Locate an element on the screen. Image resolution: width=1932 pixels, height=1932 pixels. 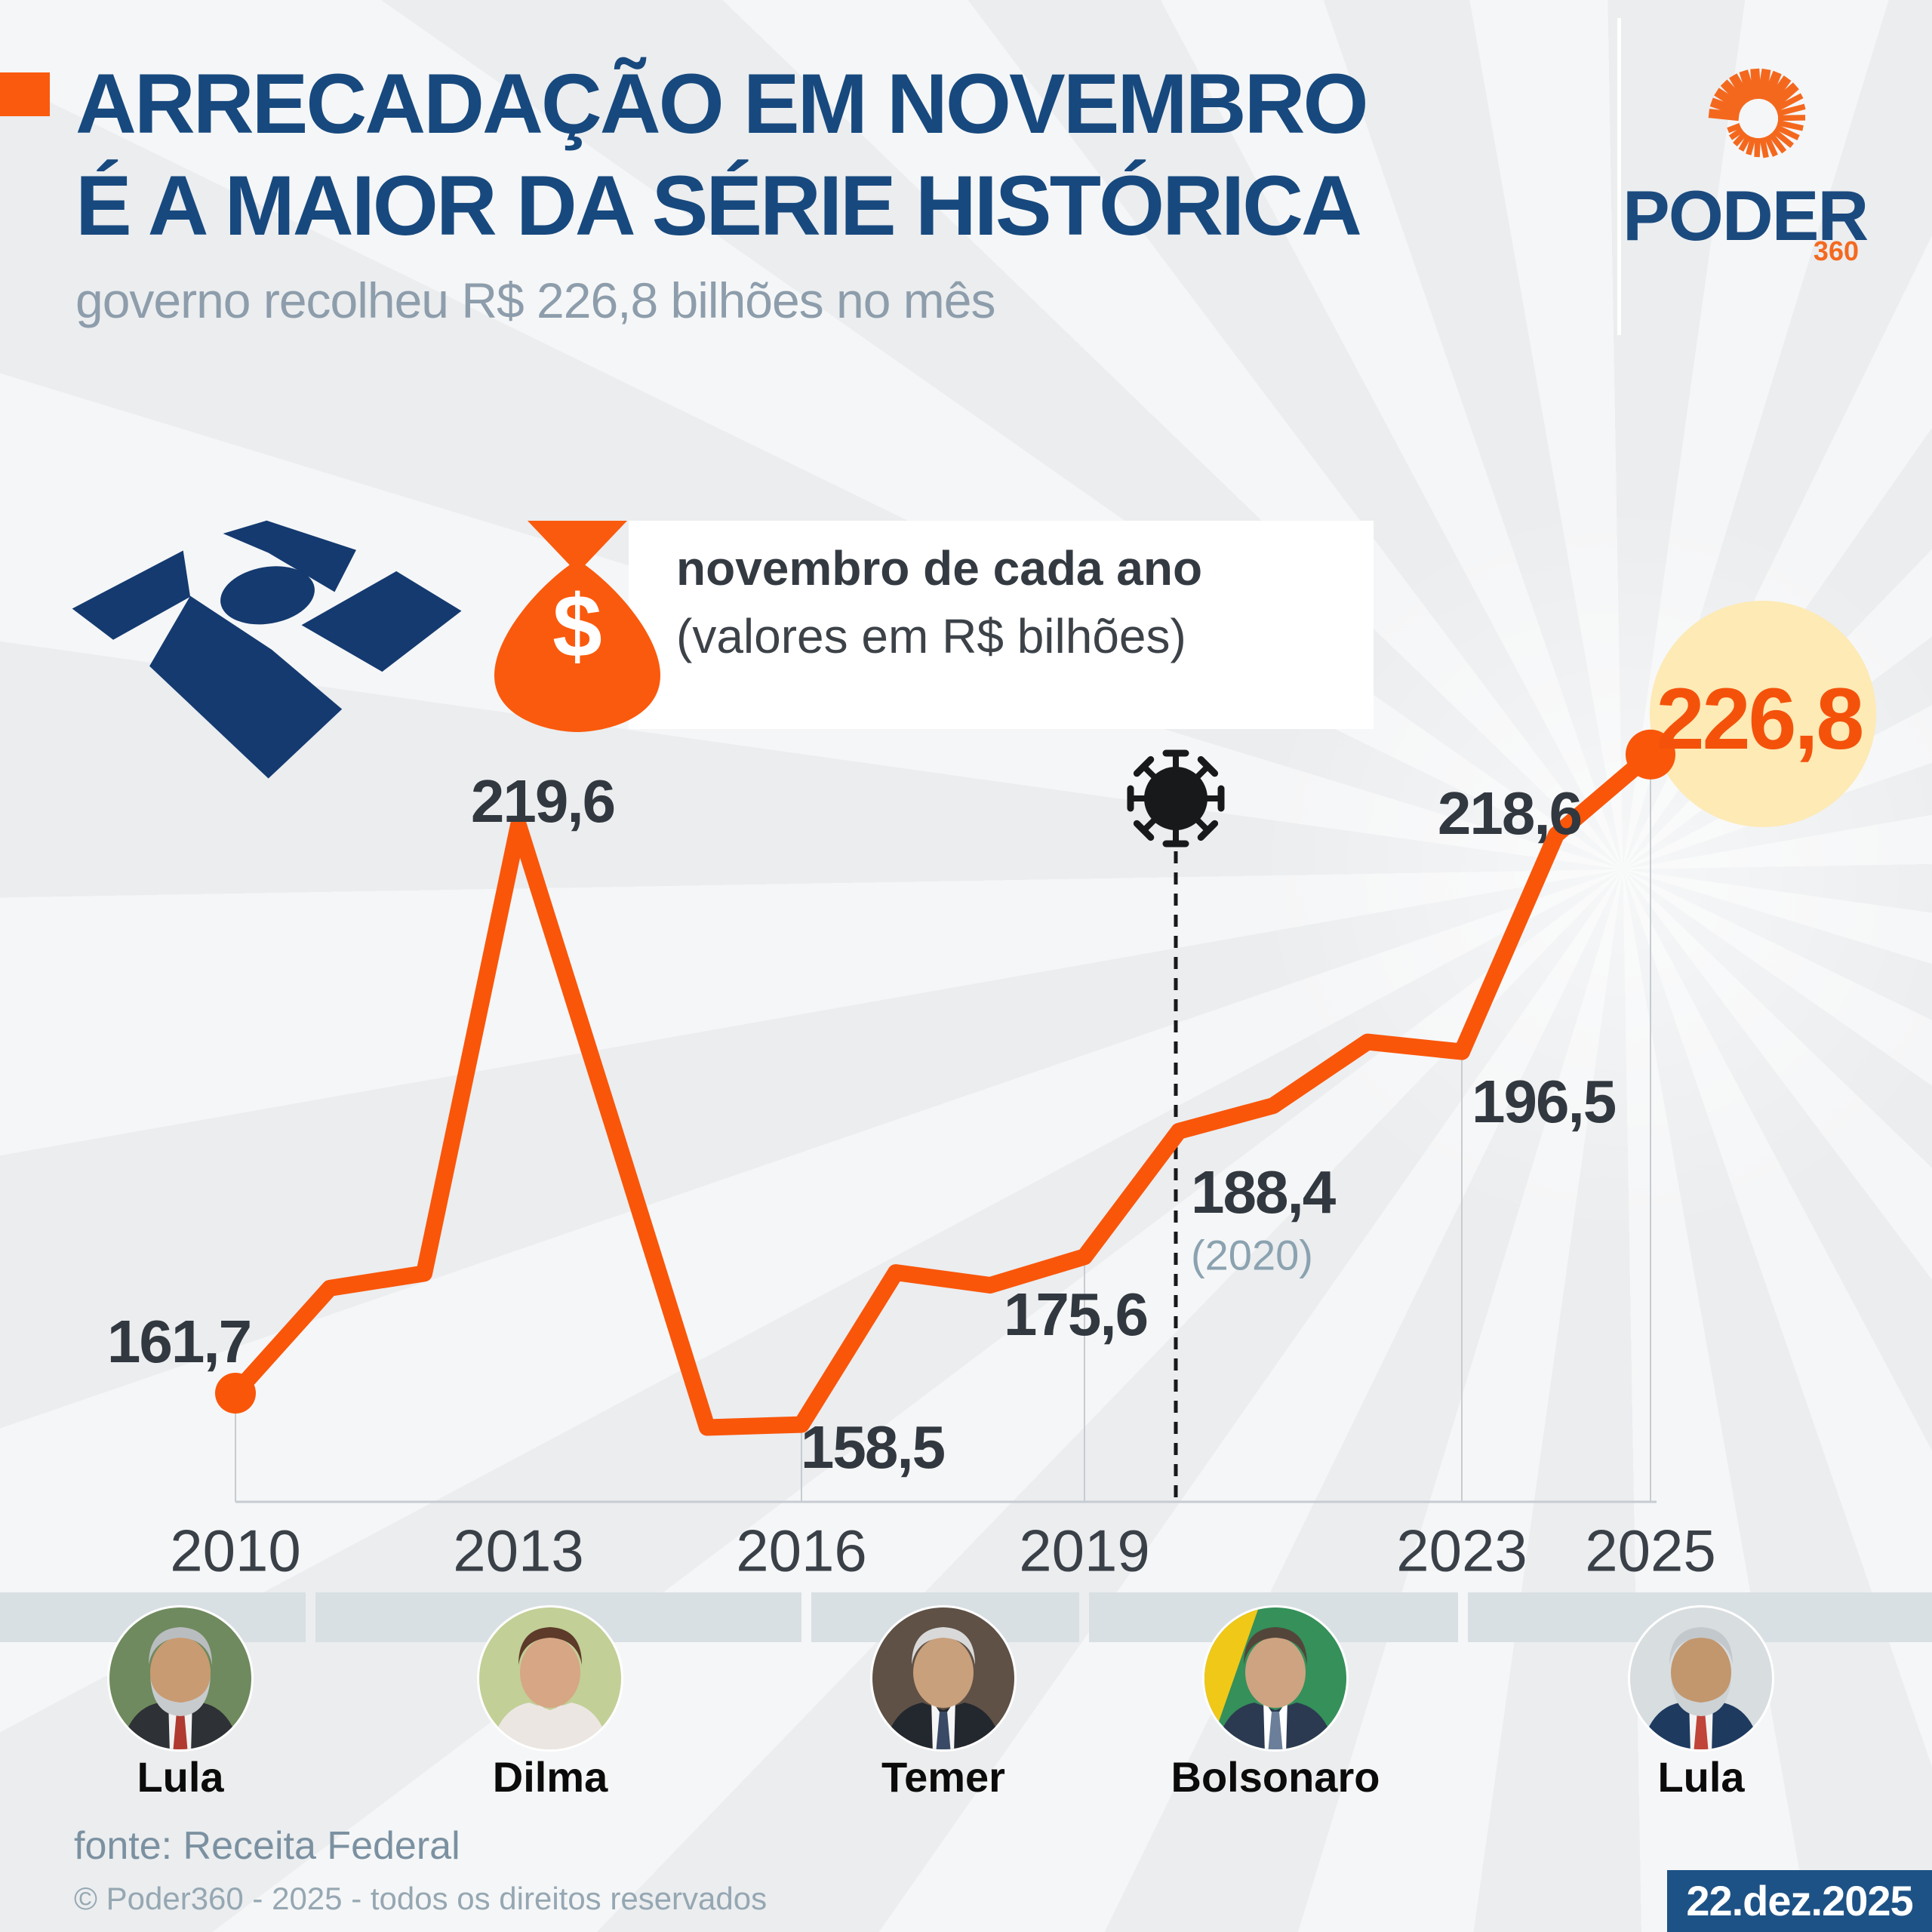
highlight-bubble is located at coordinates (1763, 714).